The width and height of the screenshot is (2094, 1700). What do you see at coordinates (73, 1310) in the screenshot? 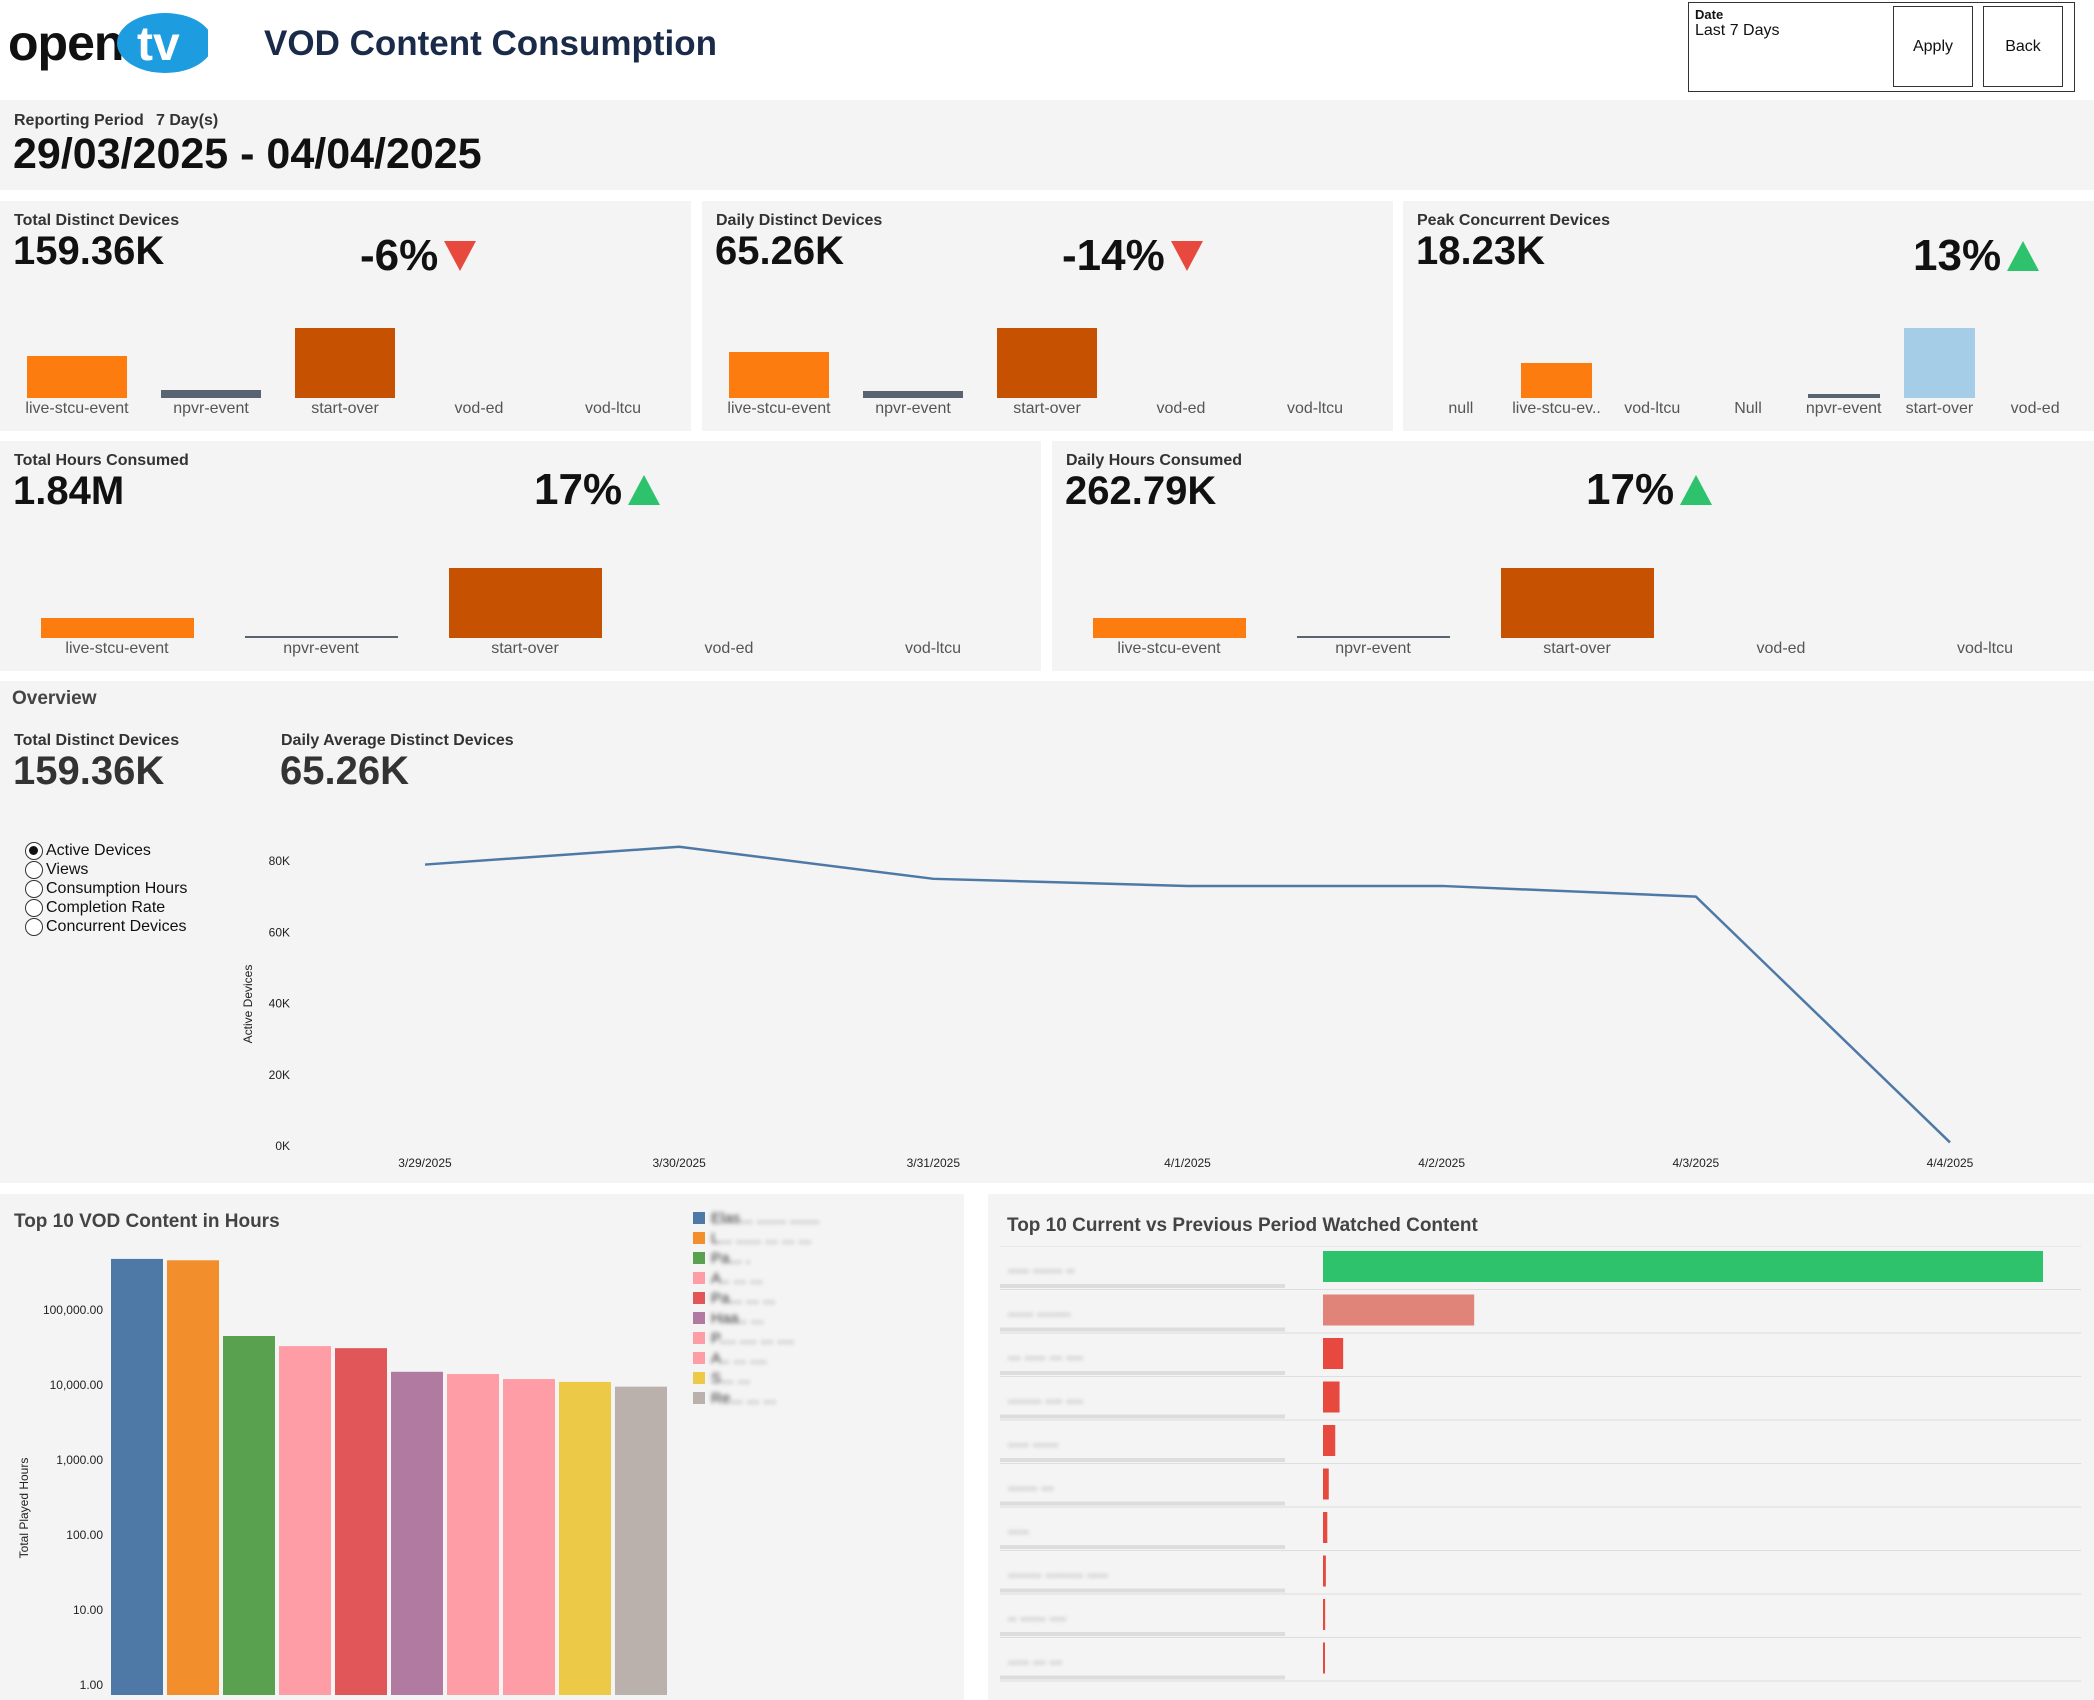
I see `y-tick-label: 100,000.00` at bounding box center [73, 1310].